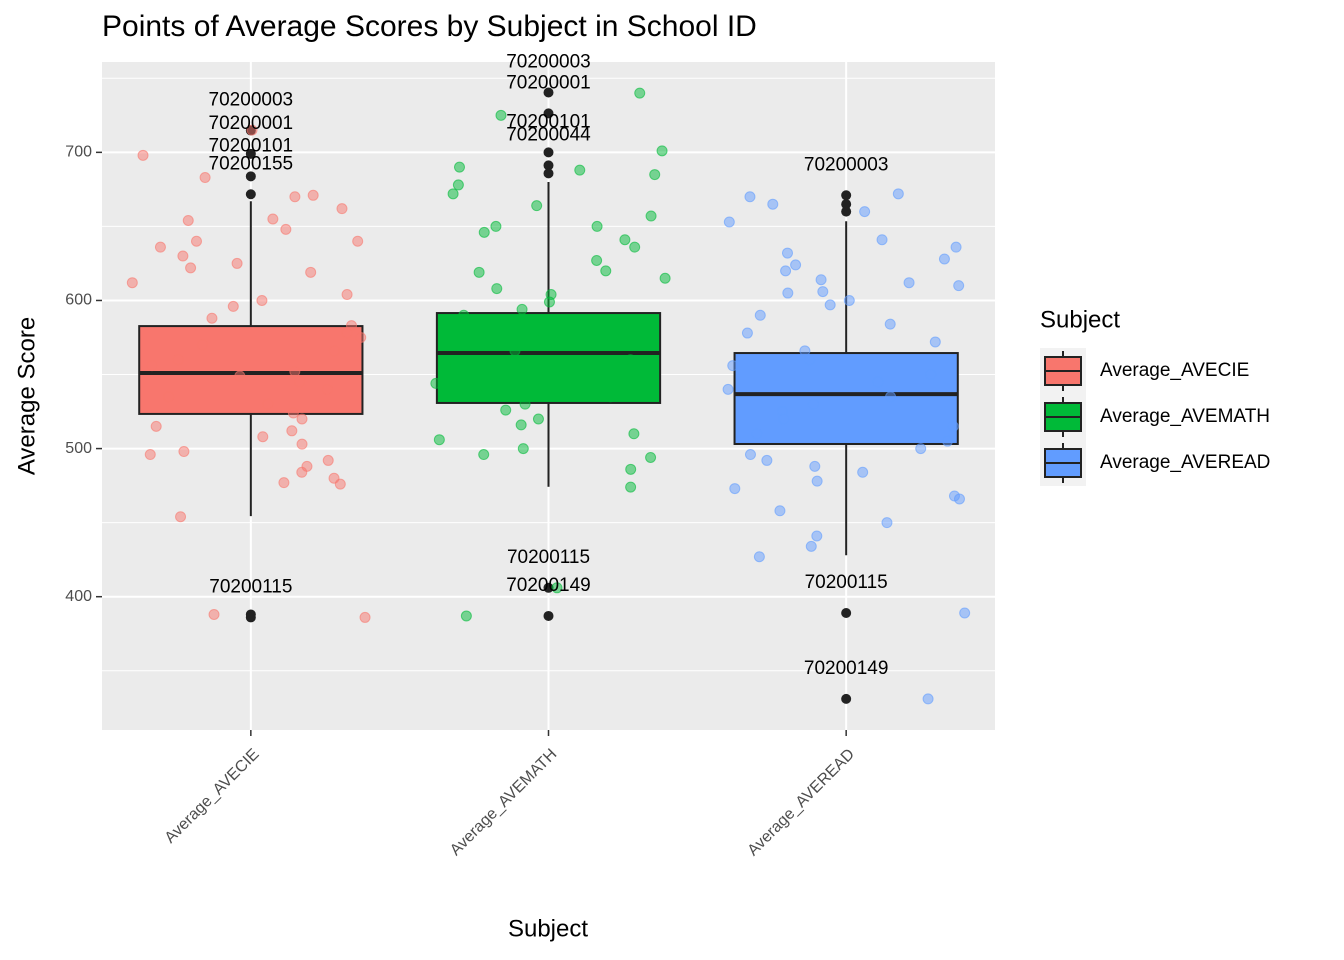  I want to click on outlier-label: 70200044, so click(548, 134).